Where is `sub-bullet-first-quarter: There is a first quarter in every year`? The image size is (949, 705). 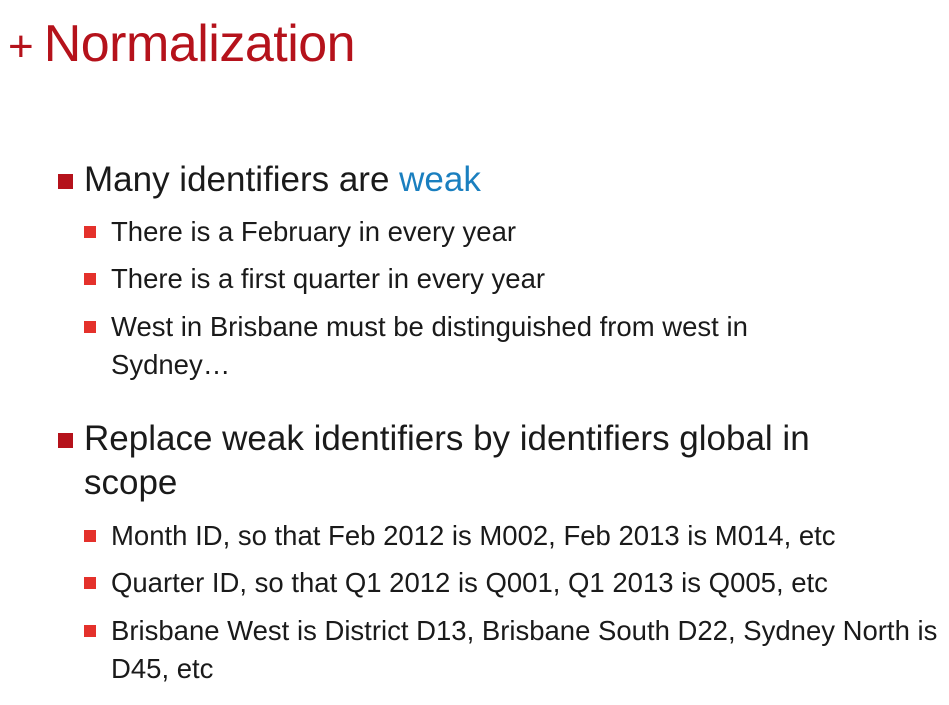
sub-bullet-first-quarter: There is a first quarter in every year is located at coordinates (514, 279).